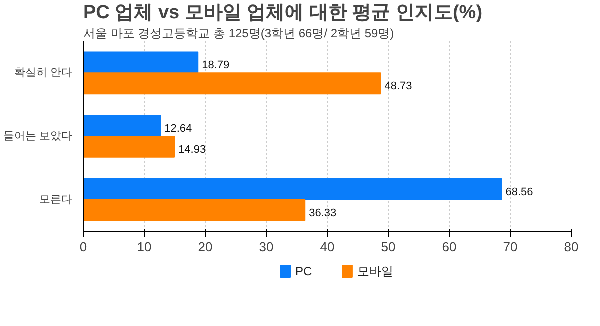  What do you see at coordinates (178, 129) in the screenshot?
I see `data-label: 12.64` at bounding box center [178, 129].